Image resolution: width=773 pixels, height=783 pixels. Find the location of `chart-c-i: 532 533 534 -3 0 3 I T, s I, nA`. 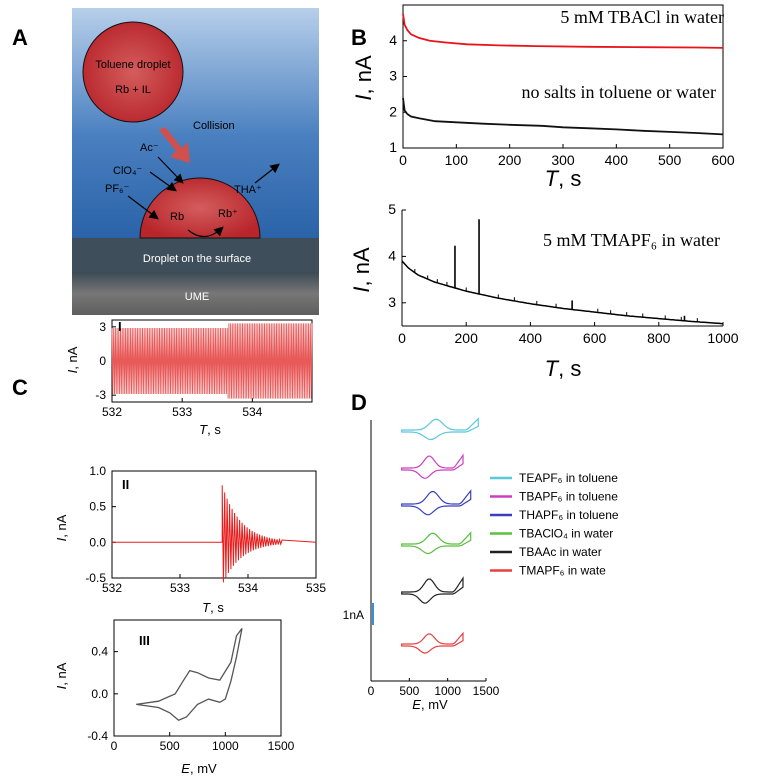

chart-c-i: 532 533 534 -3 0 3 I T, s I, nA is located at coordinates (189, 378).